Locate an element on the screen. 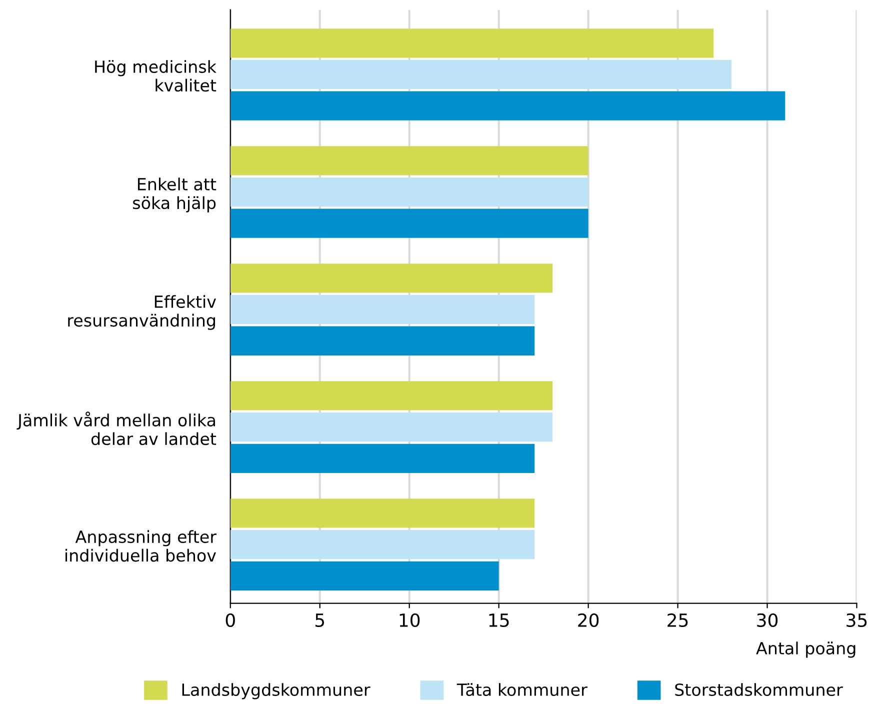 The height and width of the screenshot is (704, 876). x-tick-label: 25 is located at coordinates (678, 620).